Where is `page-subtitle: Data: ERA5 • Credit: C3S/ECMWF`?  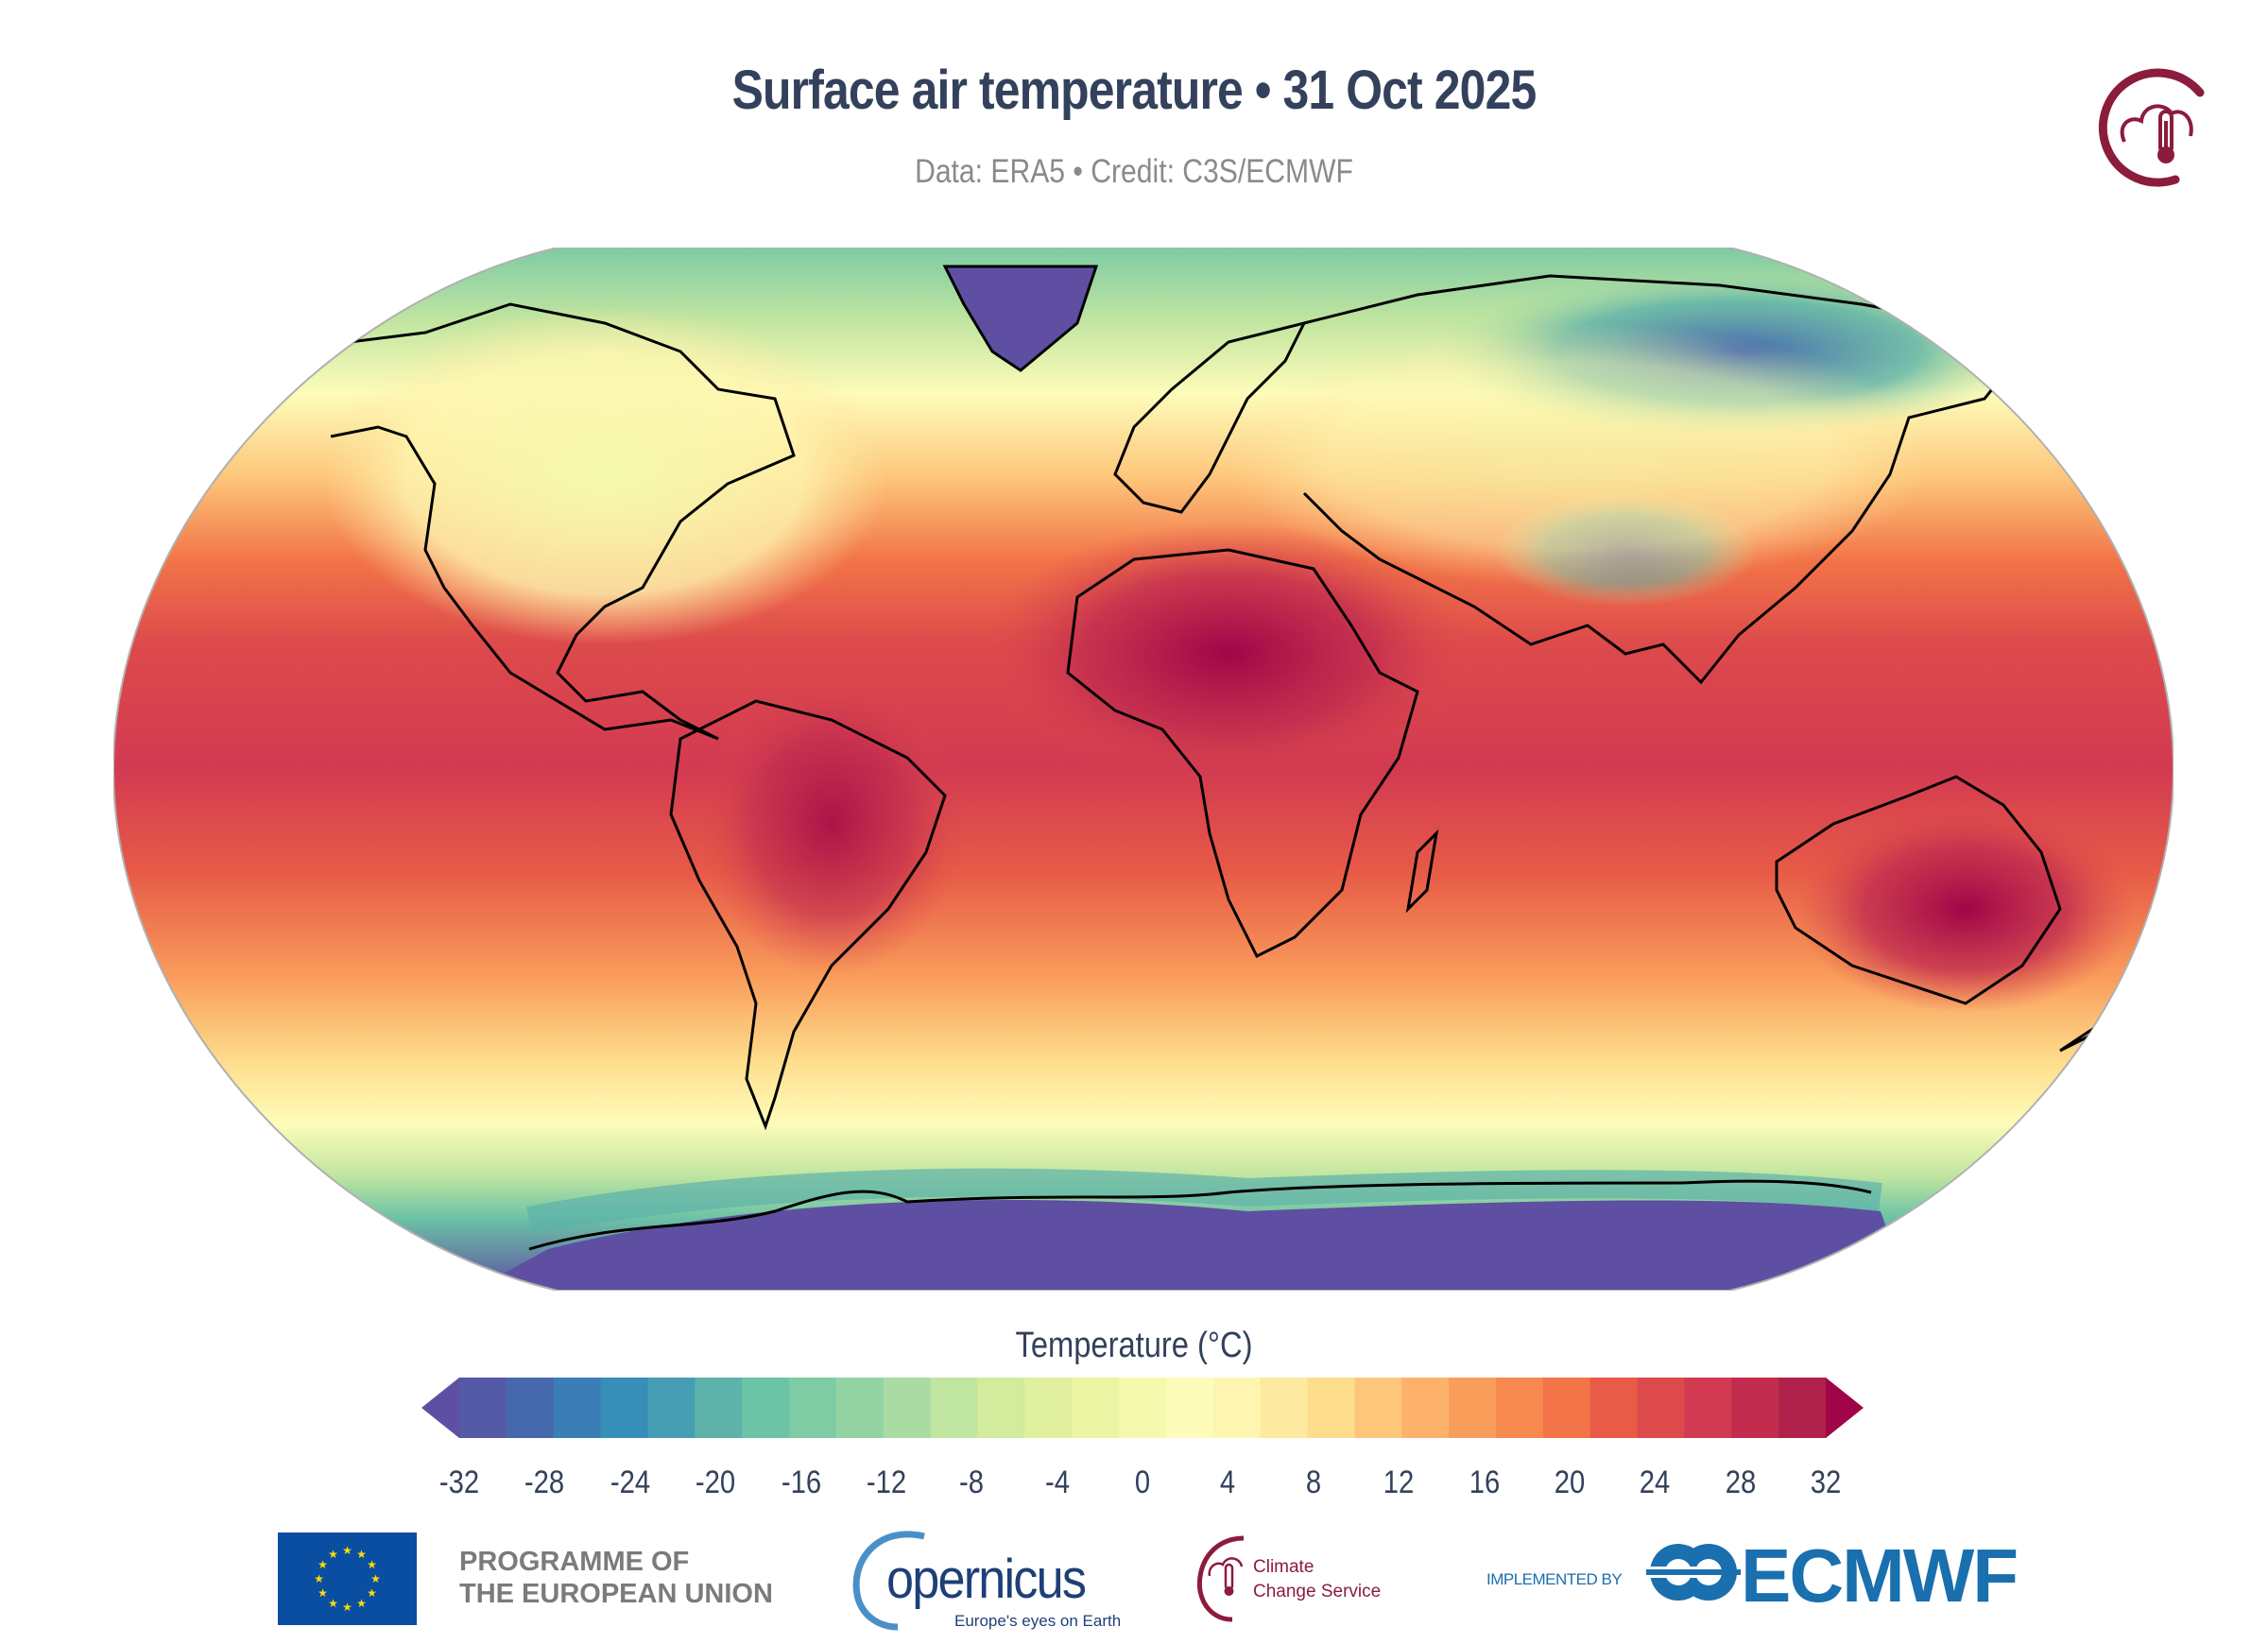 page-subtitle: Data: ERA5 • Credit: C3S/ECMWF is located at coordinates (1134, 171).